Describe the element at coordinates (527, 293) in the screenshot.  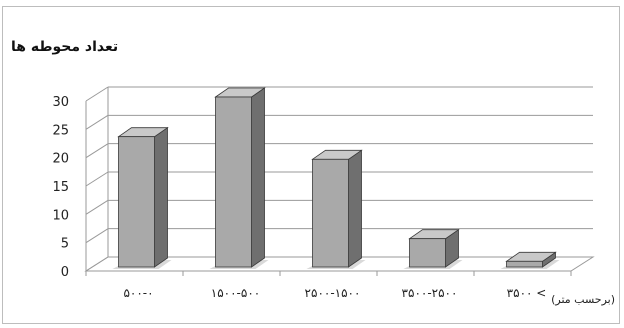
I see `x-category-label: ۳۵۰۰ <` at that location.